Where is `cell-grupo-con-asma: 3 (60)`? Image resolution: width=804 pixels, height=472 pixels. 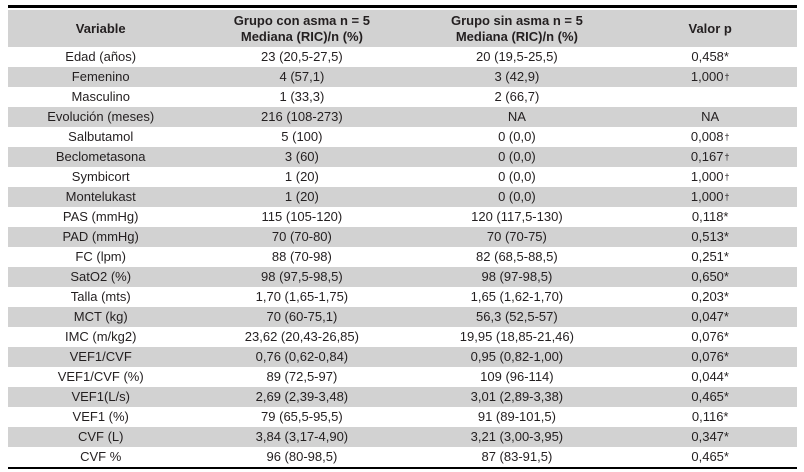
cell-grupo-con-asma: 3 (60) is located at coordinates (301, 156).